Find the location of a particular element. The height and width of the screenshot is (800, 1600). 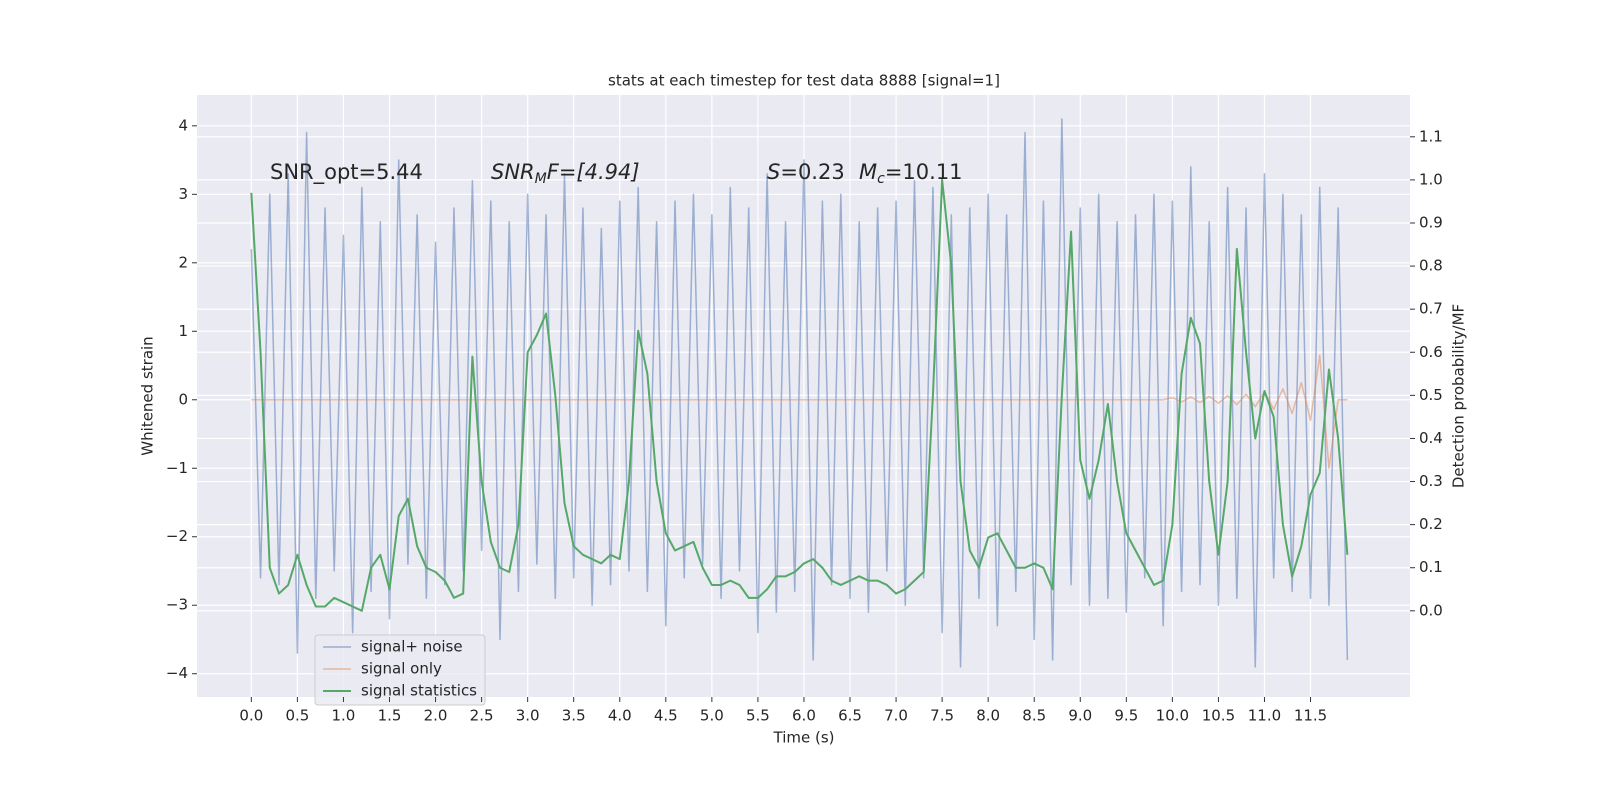

x-tick-label: 1.0 is located at coordinates (344, 716).